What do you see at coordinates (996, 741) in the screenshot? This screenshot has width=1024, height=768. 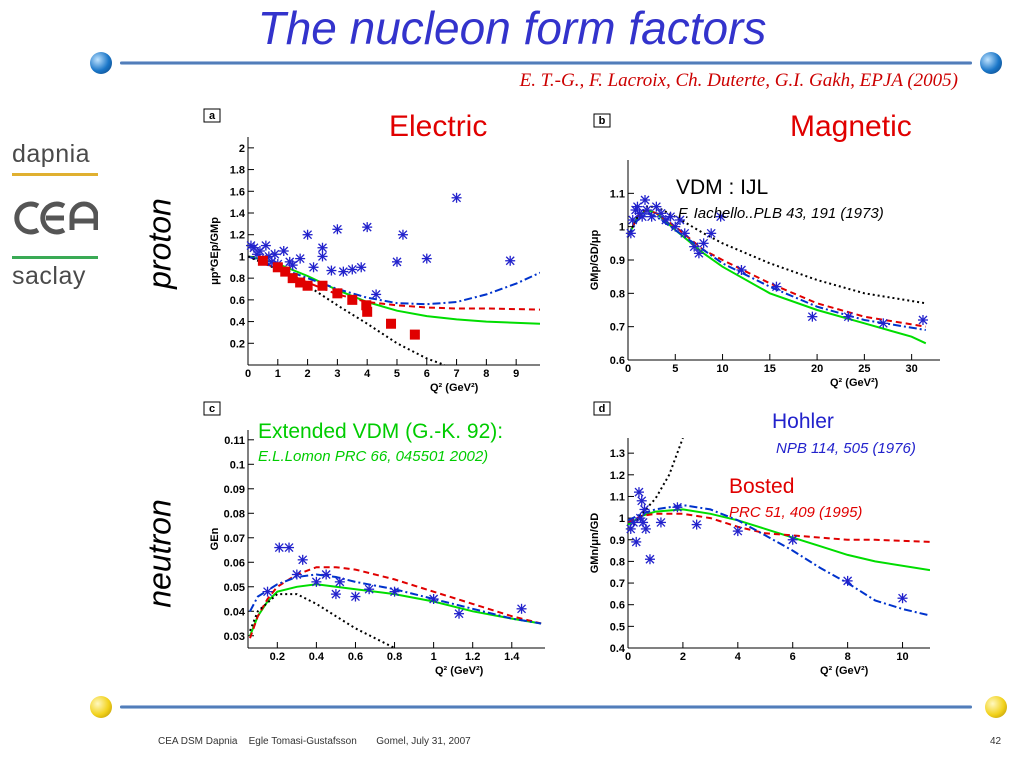 I see `page-number: 42` at bounding box center [996, 741].